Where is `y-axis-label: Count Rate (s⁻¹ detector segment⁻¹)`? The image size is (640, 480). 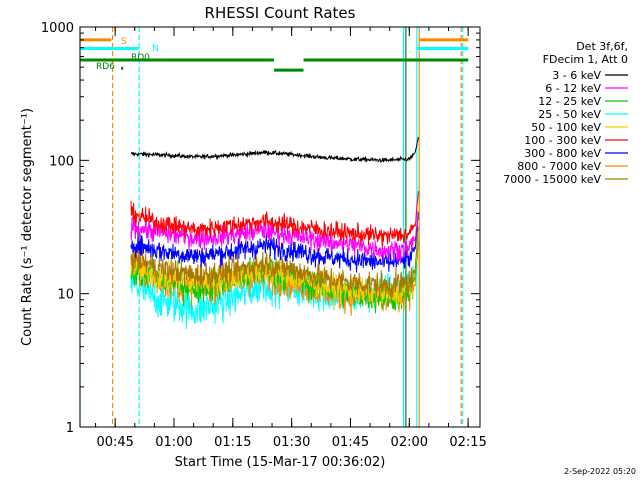
y-axis-label: Count Rate (s⁻¹ detector segment⁻¹) is located at coordinates (27, 227).